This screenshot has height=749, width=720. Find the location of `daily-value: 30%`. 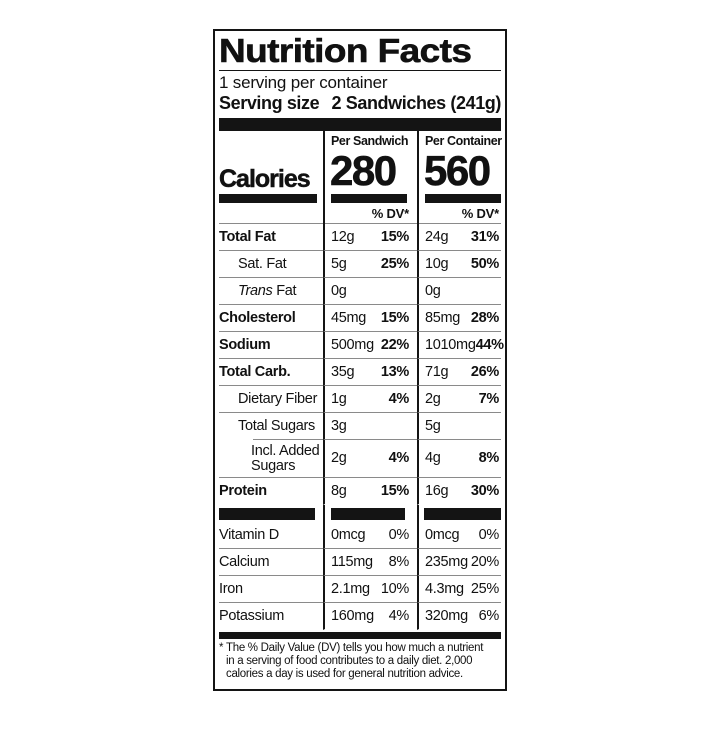

daily-value: 30% is located at coordinates (484, 490).